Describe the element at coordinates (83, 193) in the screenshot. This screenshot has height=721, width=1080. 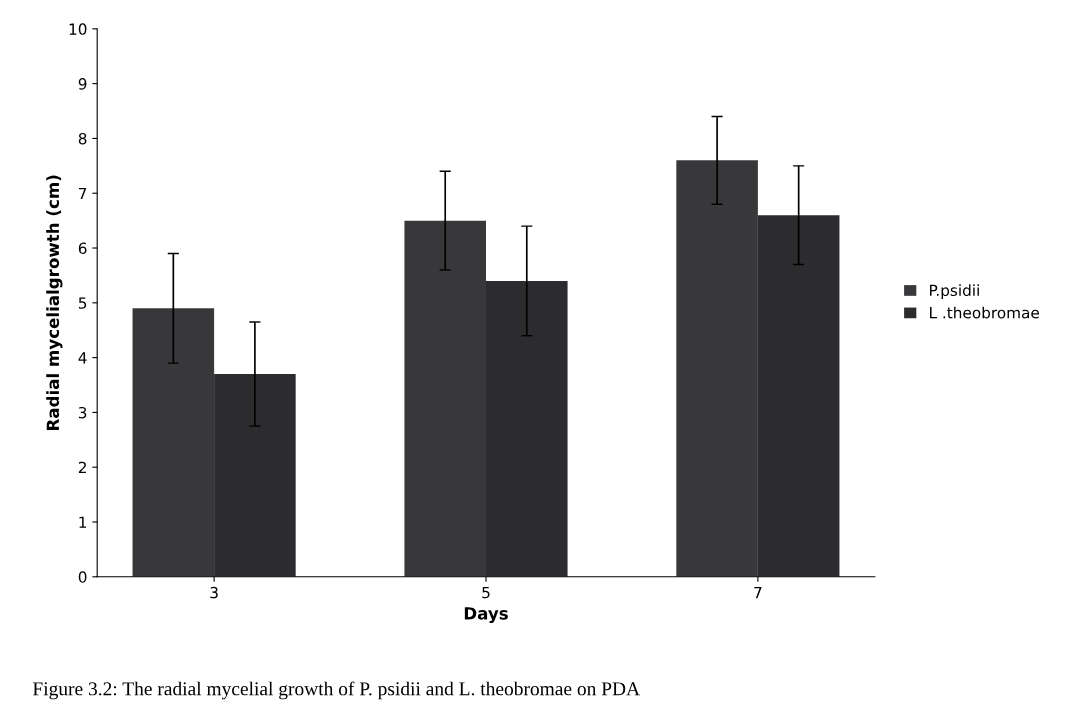
I see `y-tick-label: 7` at that location.